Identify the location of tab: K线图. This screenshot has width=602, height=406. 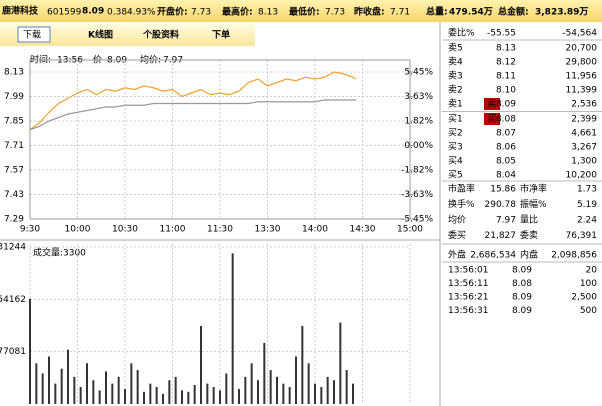
(100, 35).